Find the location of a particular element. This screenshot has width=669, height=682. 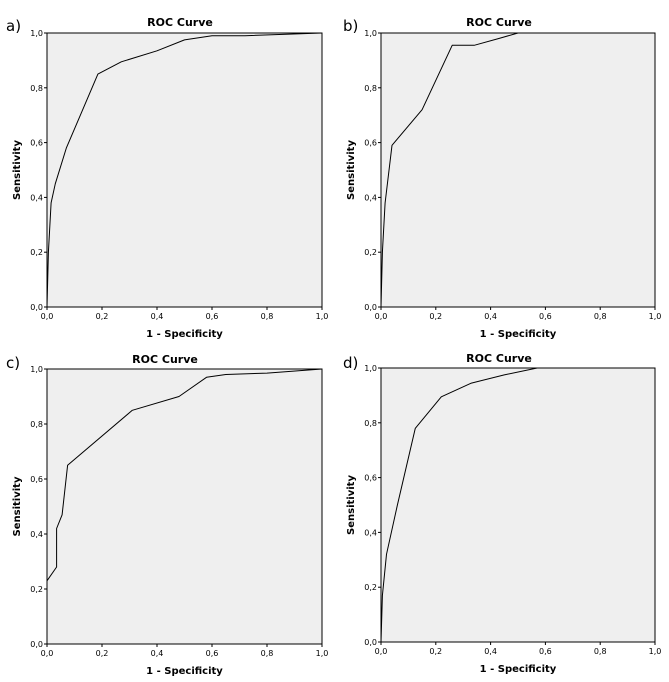

roc-curve-line is located at coordinates (184, 475).